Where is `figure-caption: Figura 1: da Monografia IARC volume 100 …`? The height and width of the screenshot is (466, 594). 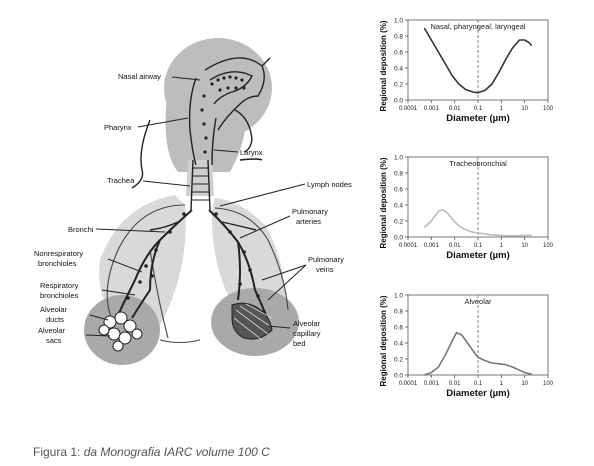
figure-caption: Figura 1: da Monografia IARC volume 100 … is located at coordinates (151, 452).